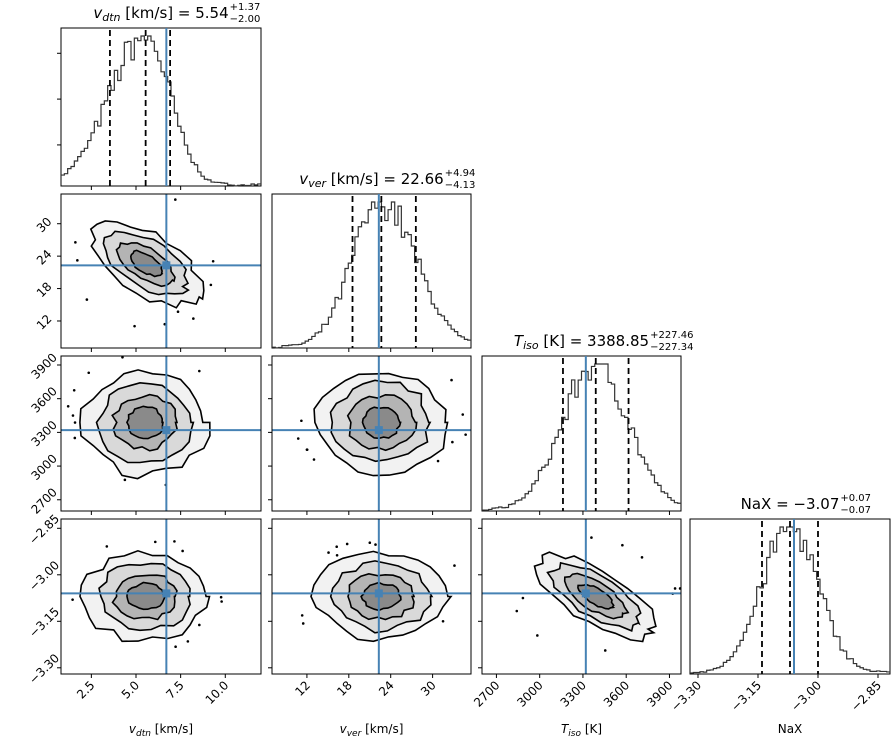 The image size is (892, 753). Describe the element at coordinates (790, 729) in the screenshot. I see `xlabel-NaX: NaX` at that location.